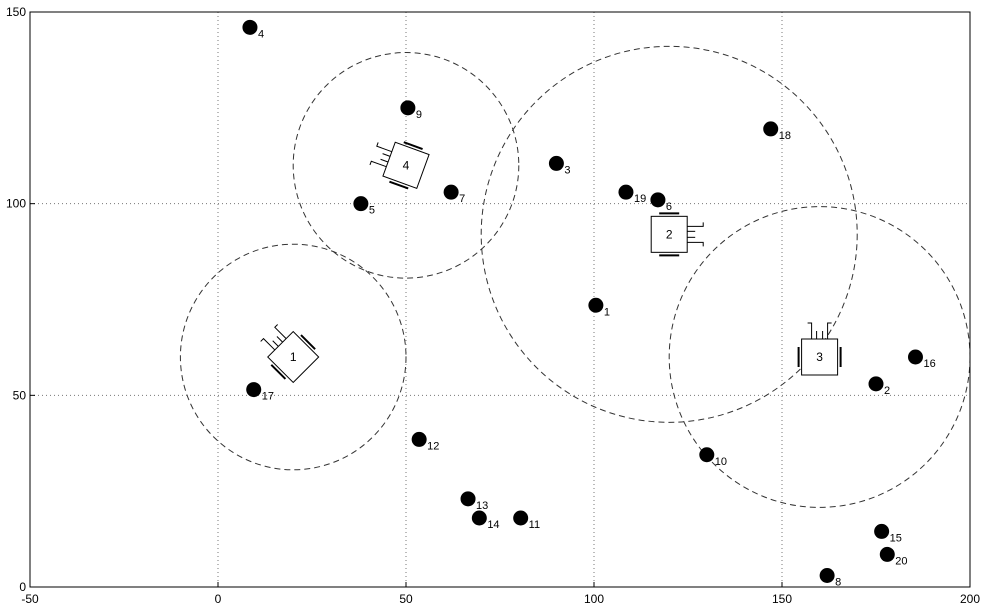 The image size is (982, 608). I want to click on data-point-label: 10, so click(721, 462).